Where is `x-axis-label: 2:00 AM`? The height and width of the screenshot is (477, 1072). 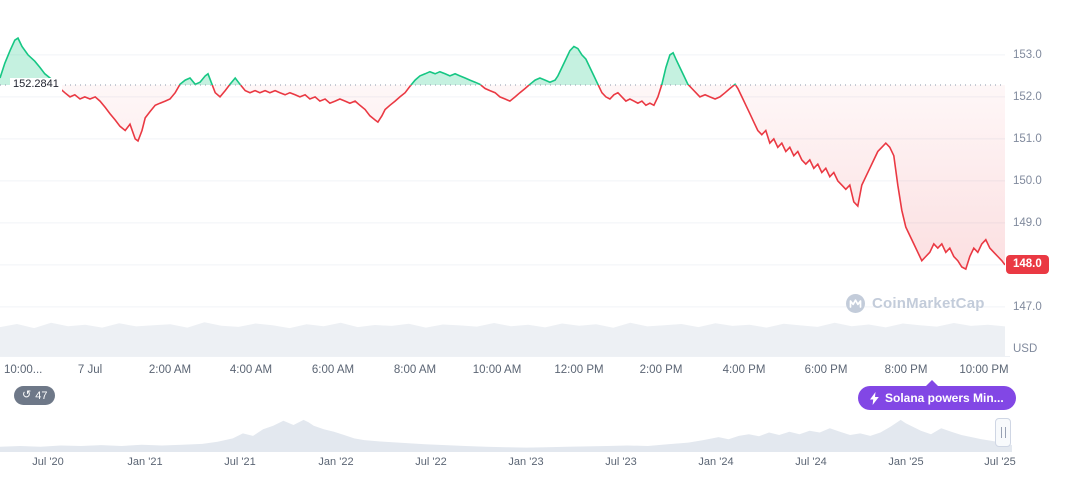
x-axis-label: 2:00 AM is located at coordinates (170, 370).